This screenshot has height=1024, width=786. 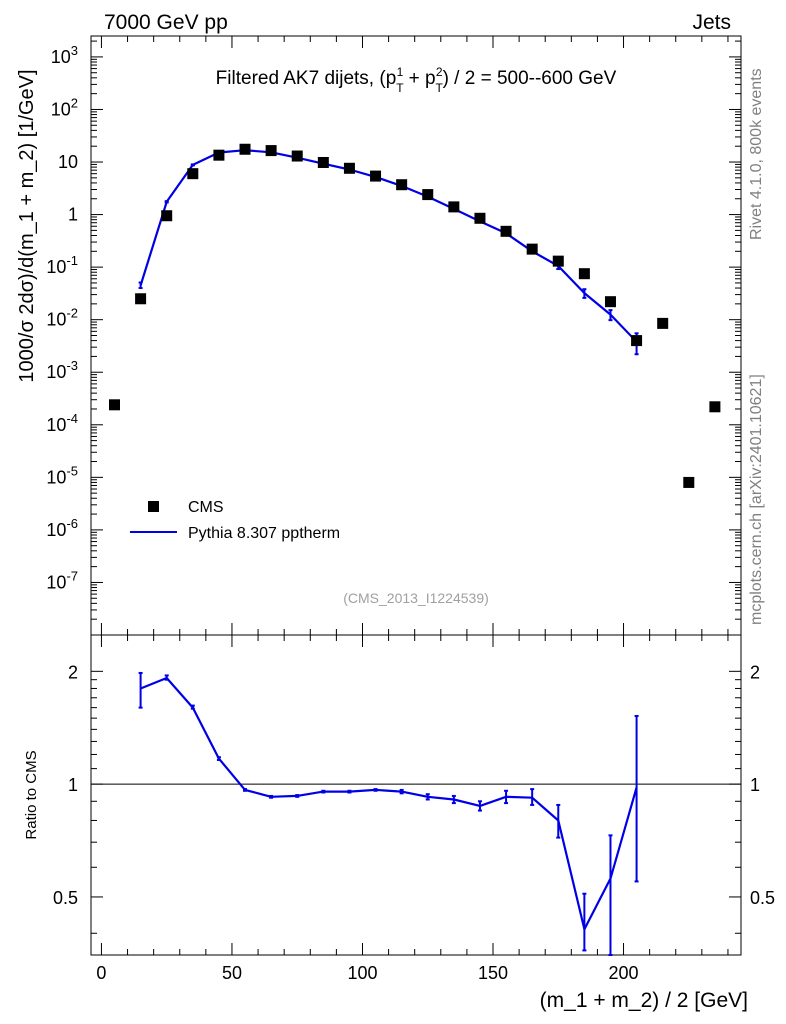 I want to click on main-y-label: 1000/σ 2dσ)/d(m_1 + m_2) [1/GeV], so click(x=27, y=225).